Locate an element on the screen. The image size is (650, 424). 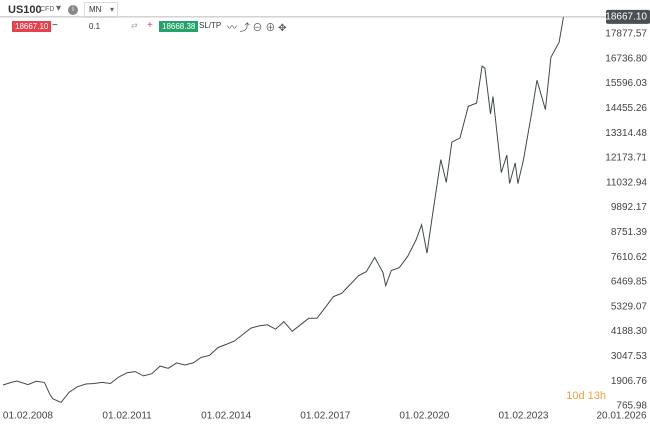
y-tick-label: 1906.76 is located at coordinates (629, 381).